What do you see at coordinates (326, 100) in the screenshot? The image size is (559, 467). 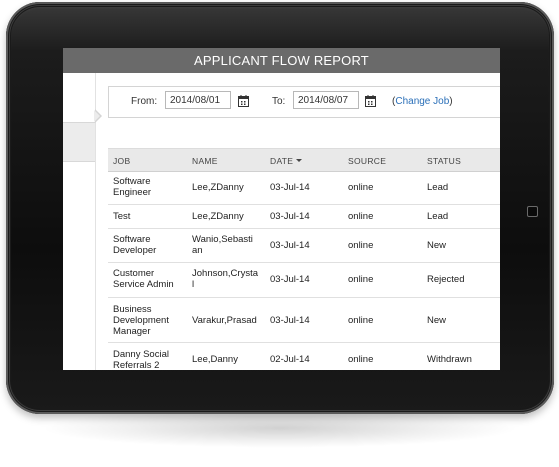 I see `to-date-input: 2014/08/07` at bounding box center [326, 100].